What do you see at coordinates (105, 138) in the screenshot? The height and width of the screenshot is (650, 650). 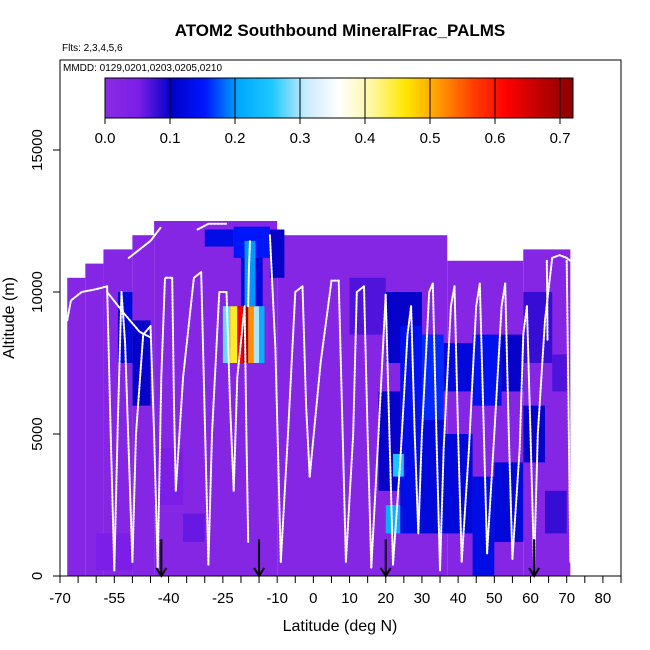 I see `colorbar-tick-label: 0.0` at bounding box center [105, 138].